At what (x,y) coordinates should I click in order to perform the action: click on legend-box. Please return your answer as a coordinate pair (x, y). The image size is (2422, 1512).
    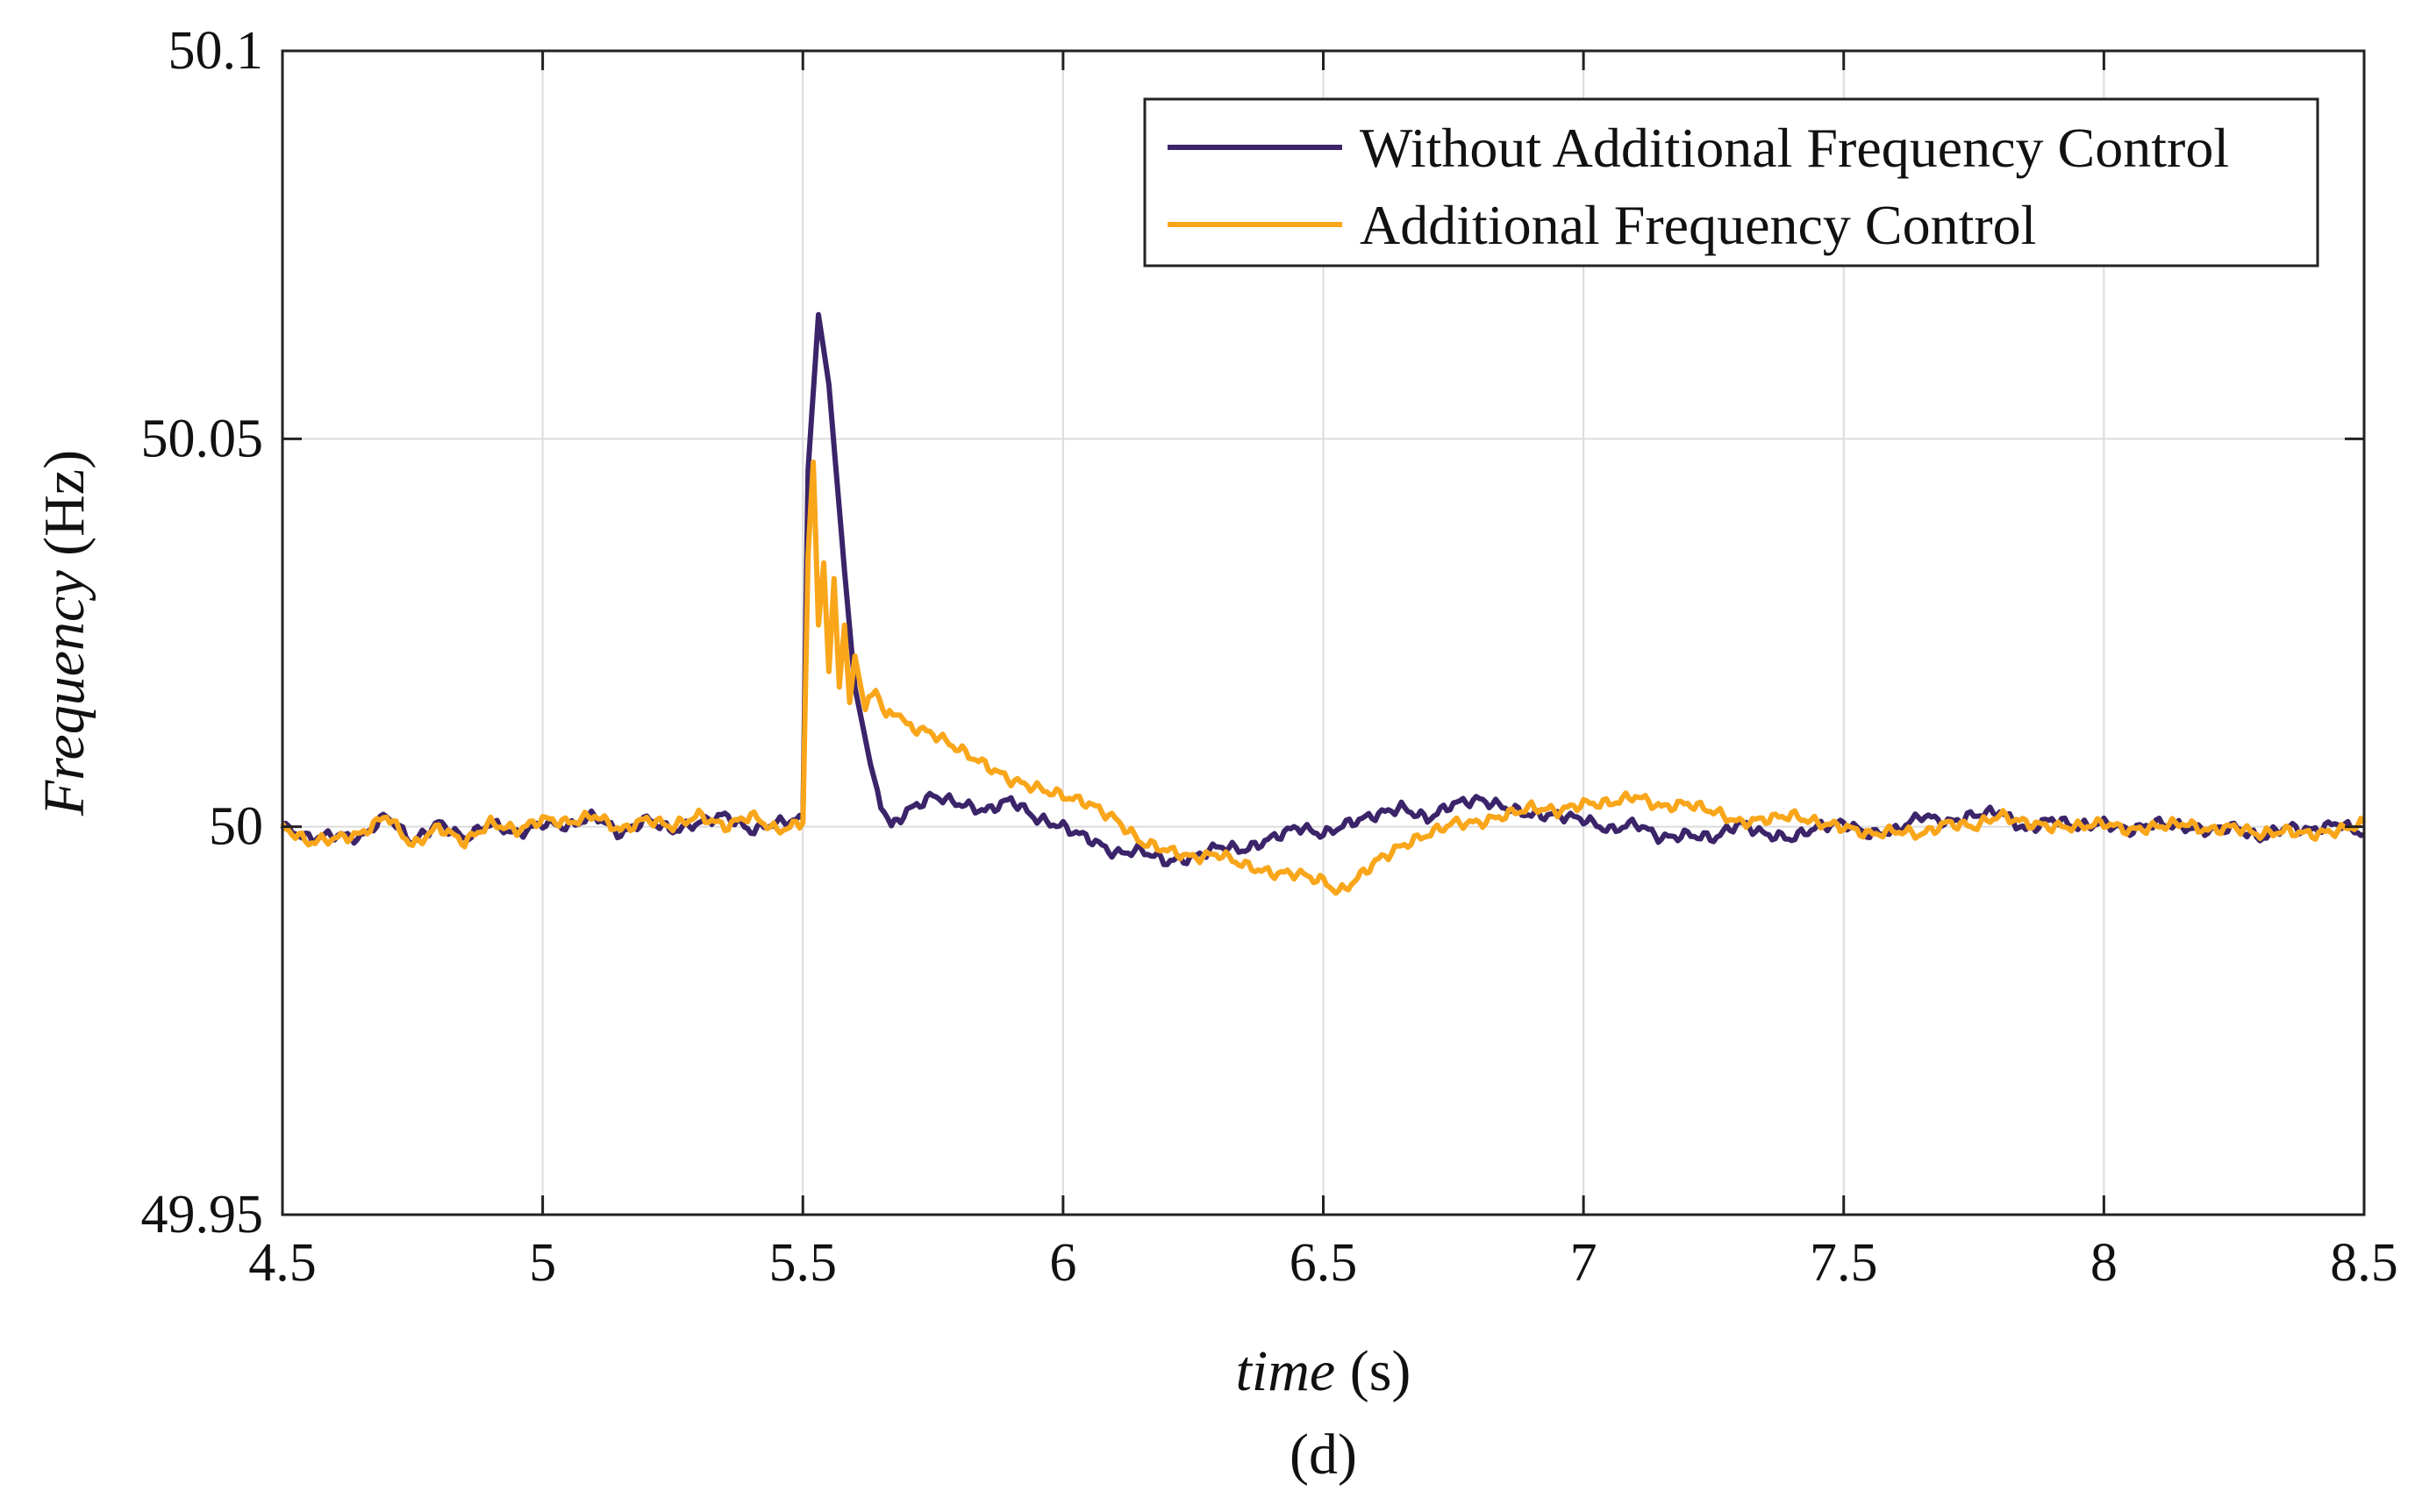
    Looking at the image, I should click on (1731, 182).